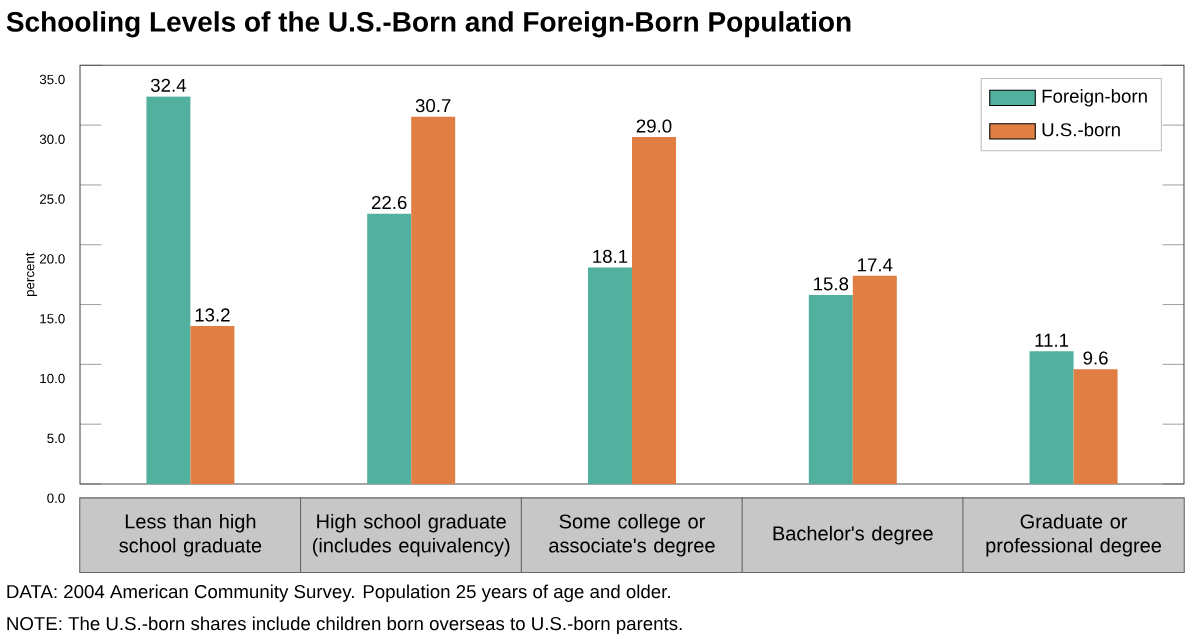  I want to click on x-tick-label: Less than high school graduate, so click(190, 535).